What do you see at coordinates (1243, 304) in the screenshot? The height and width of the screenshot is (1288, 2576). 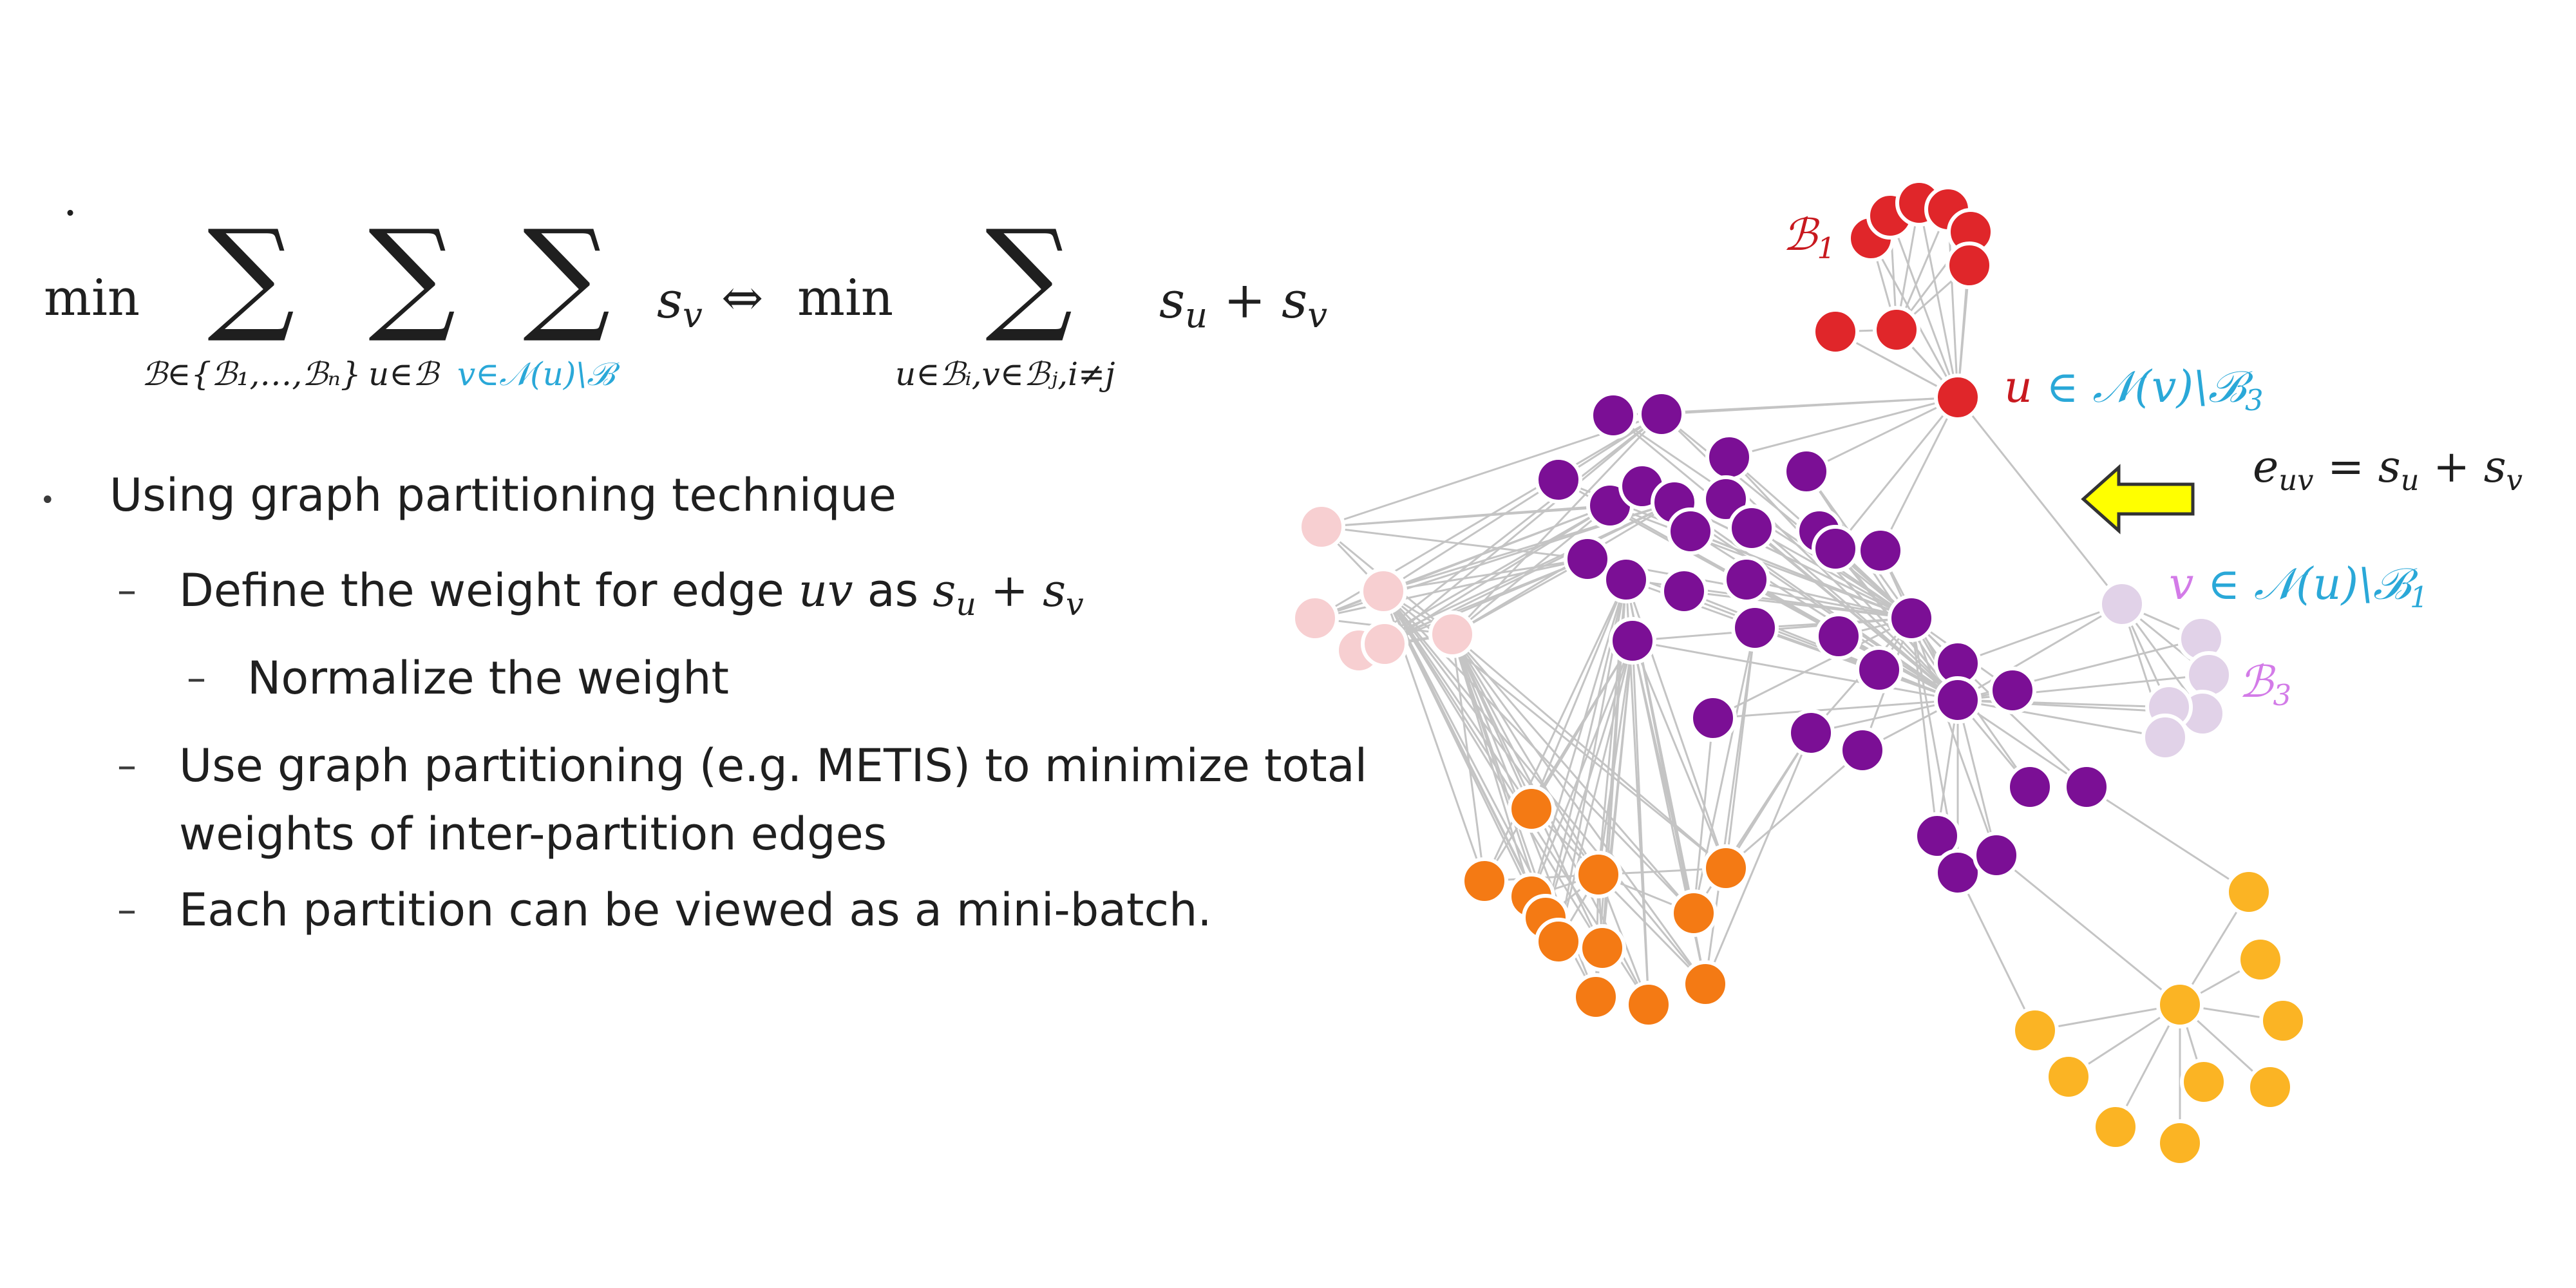 I see `formula-rhs: su + sv` at bounding box center [1243, 304].